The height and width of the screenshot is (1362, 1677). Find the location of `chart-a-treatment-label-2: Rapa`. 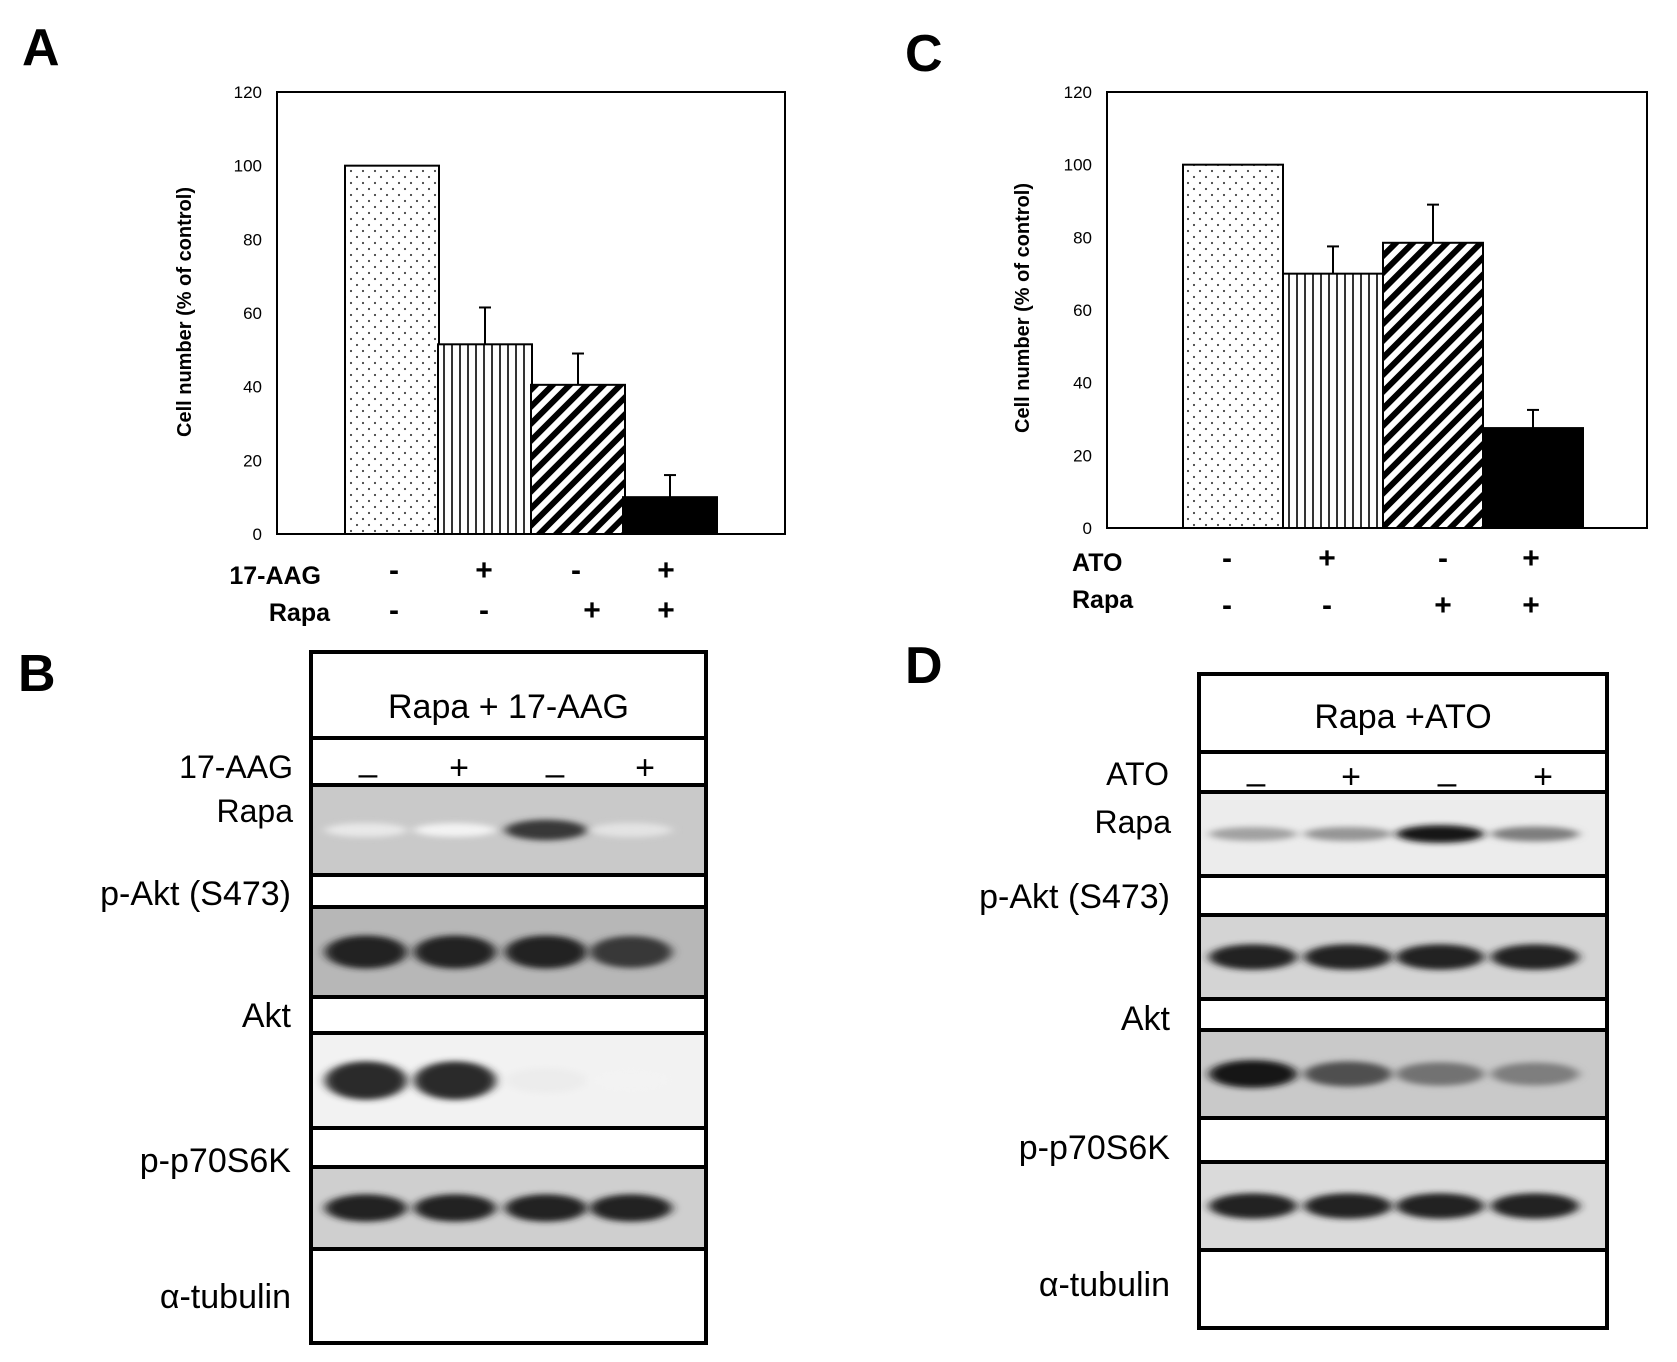

chart-a-treatment-label-2: Rapa is located at coordinates (299, 613).